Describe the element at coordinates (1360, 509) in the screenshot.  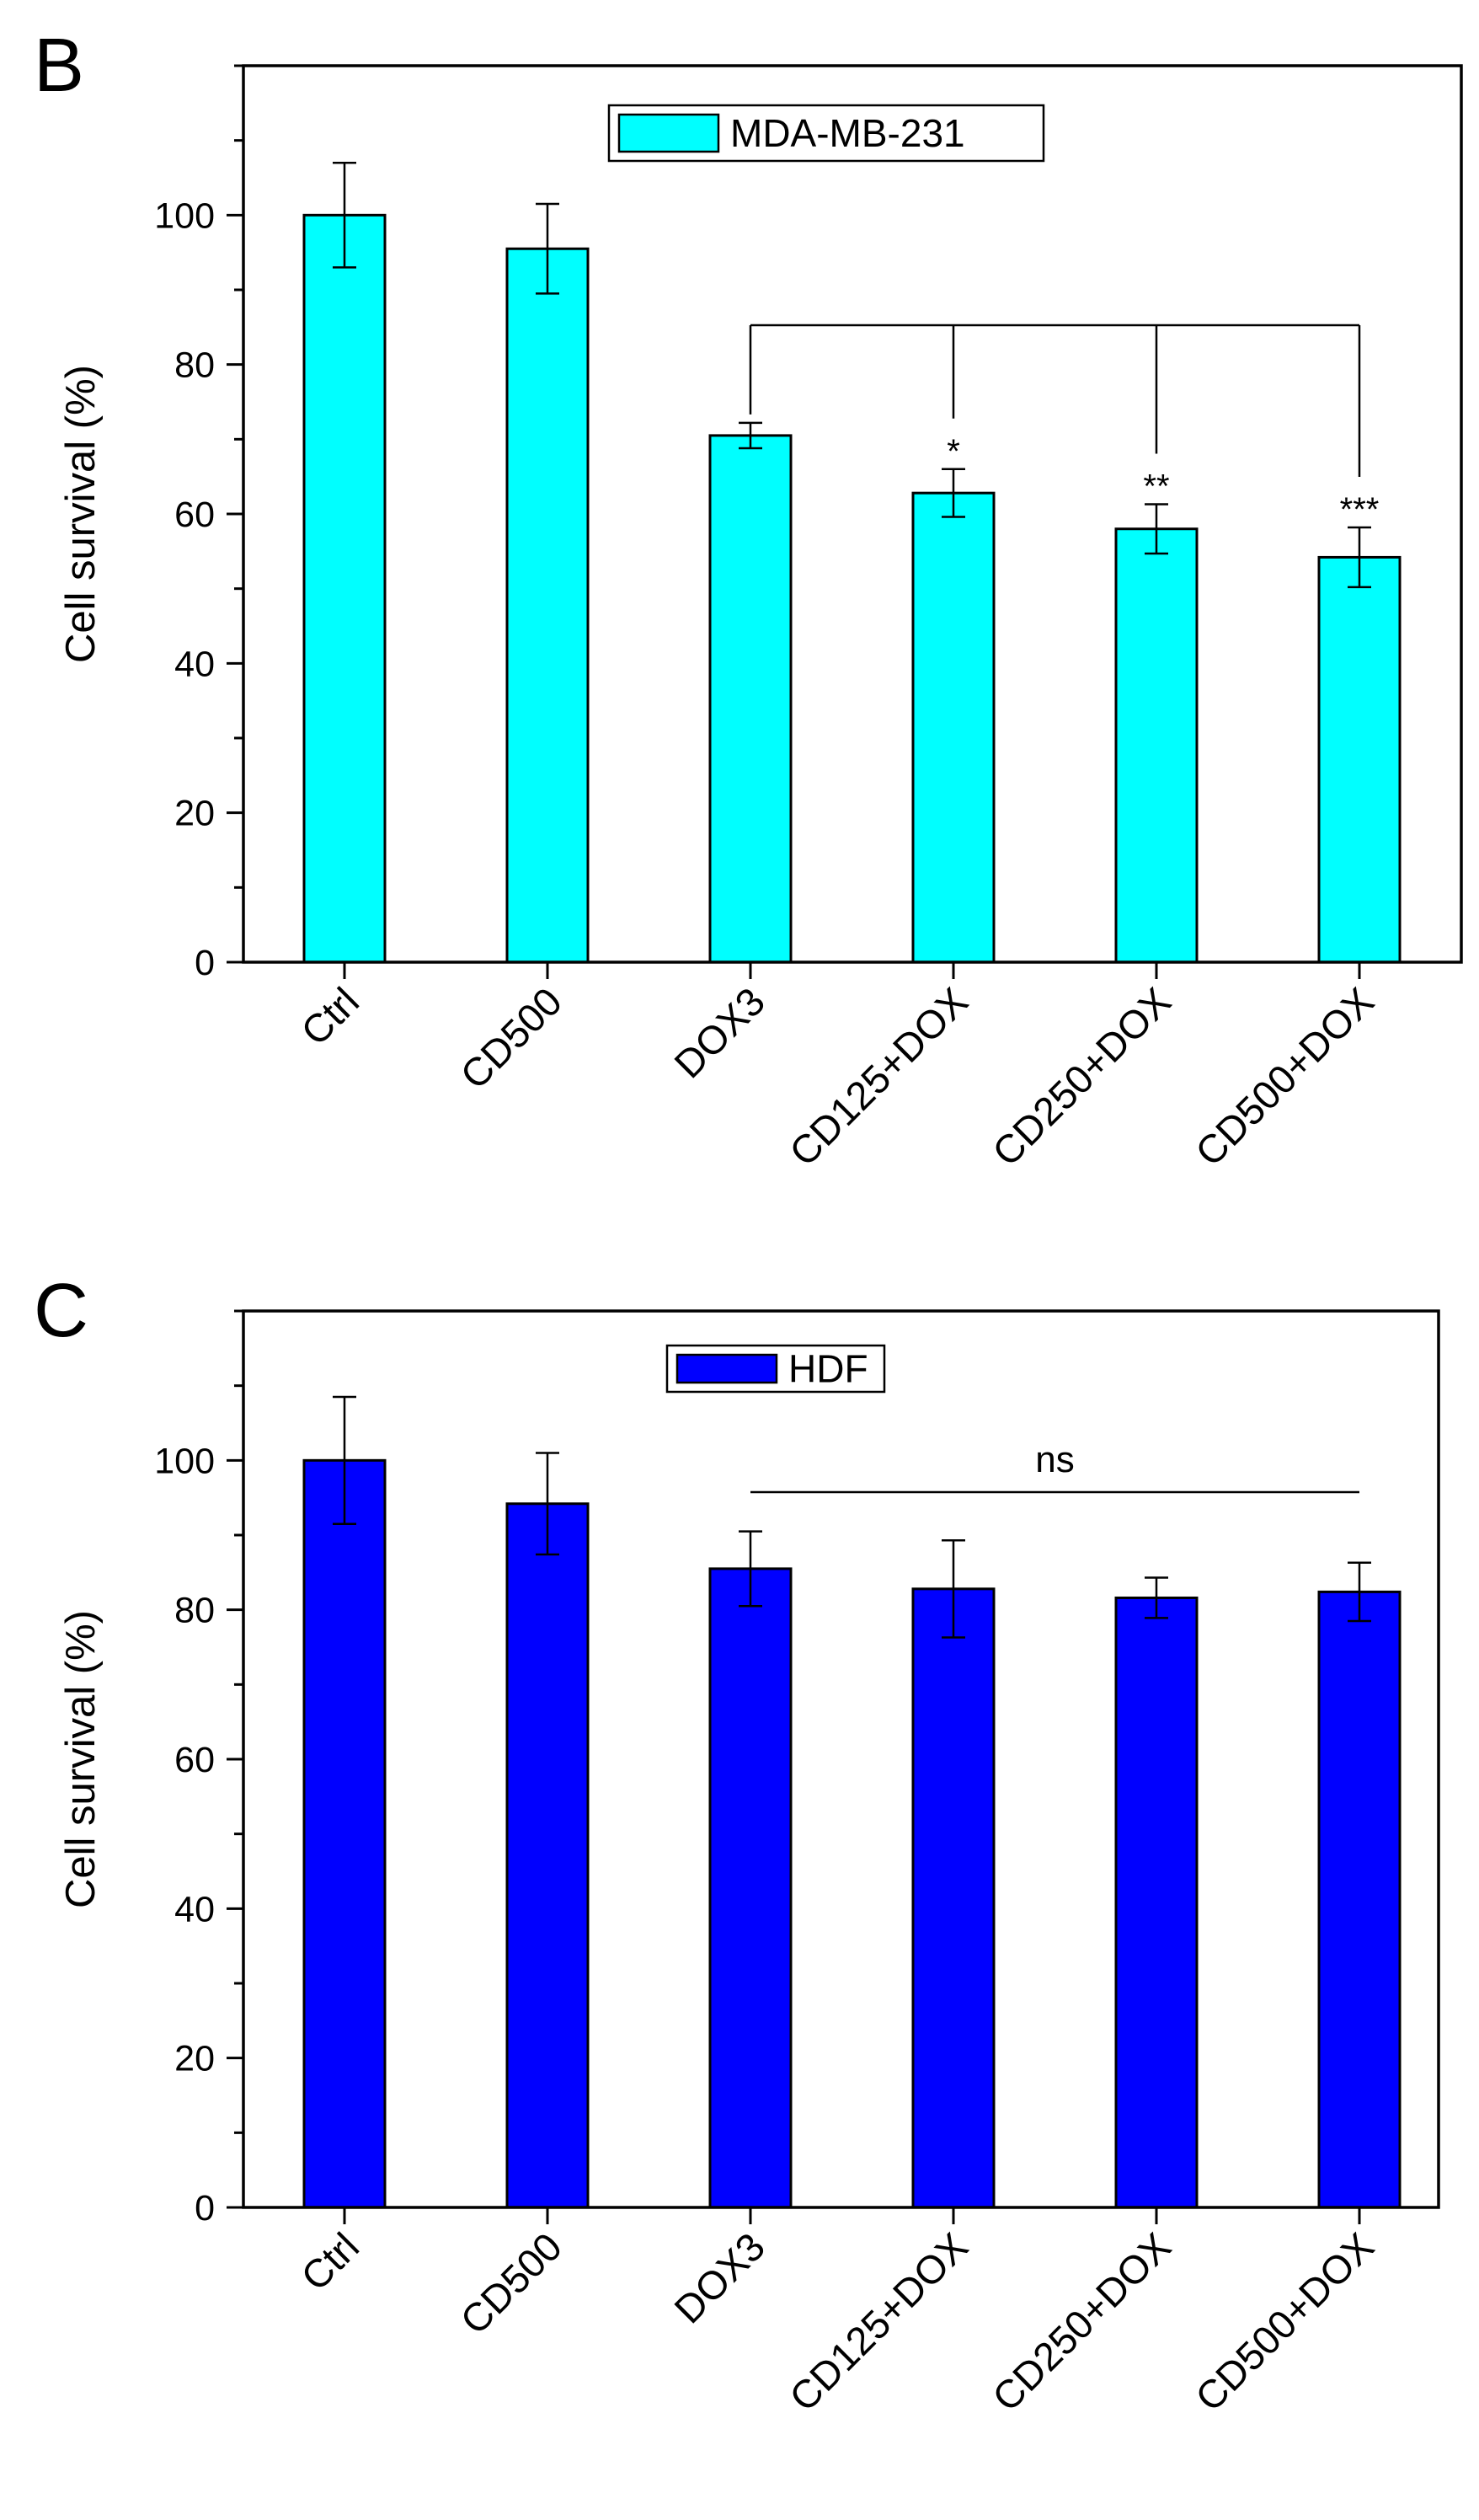
I see `significance-mark: ***` at that location.